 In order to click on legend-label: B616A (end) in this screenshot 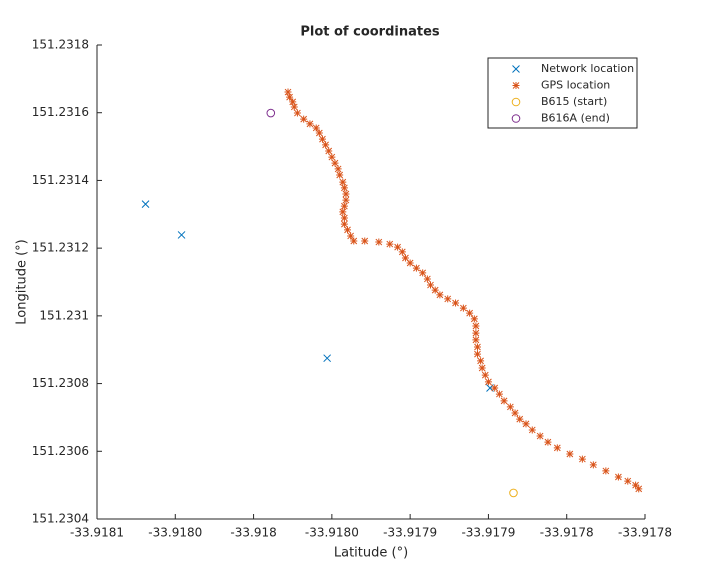, I will do `click(575, 118)`.